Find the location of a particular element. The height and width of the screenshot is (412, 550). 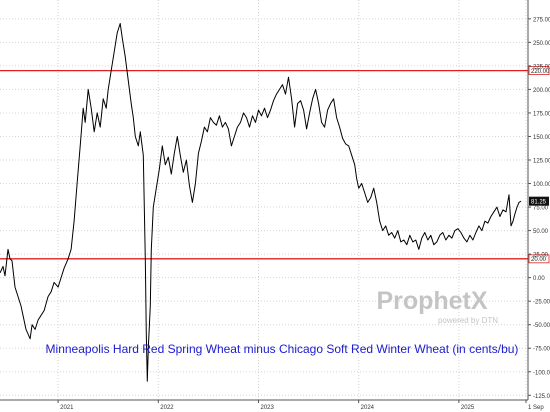

last-value-label: 81.25 is located at coordinates (539, 202).